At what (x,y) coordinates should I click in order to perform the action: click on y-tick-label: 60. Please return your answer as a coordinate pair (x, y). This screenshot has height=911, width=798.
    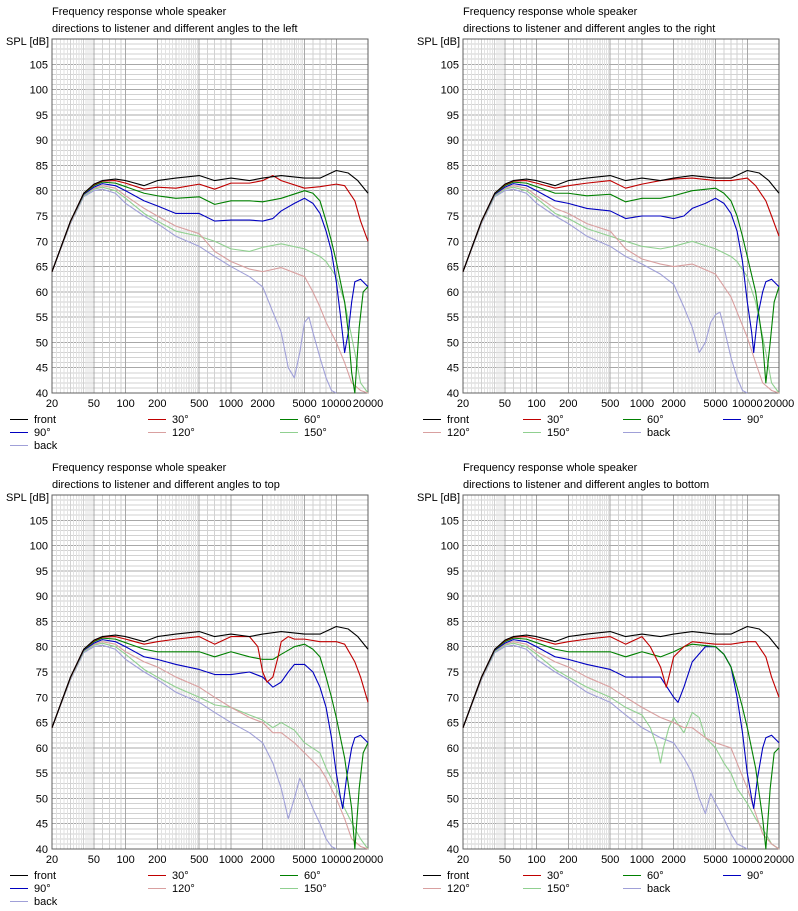
    Looking at the image, I should click on (453, 749).